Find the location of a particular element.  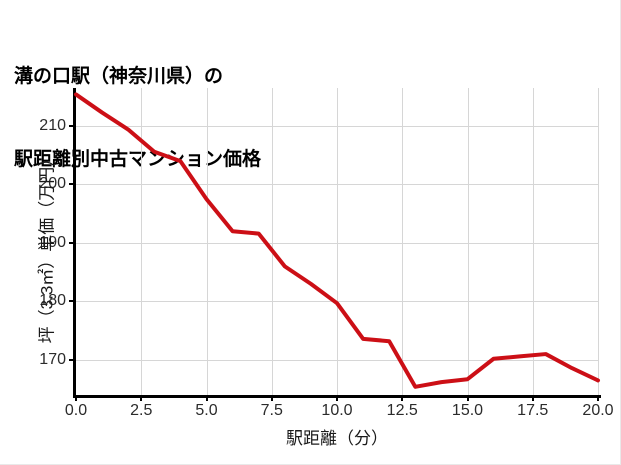

x-axis-tick-label: 12.5 is located at coordinates (402, 410).